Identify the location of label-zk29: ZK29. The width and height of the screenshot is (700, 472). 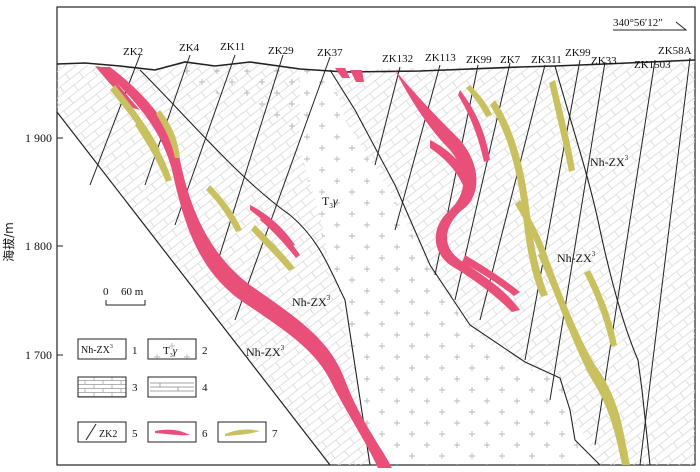
(281, 51).